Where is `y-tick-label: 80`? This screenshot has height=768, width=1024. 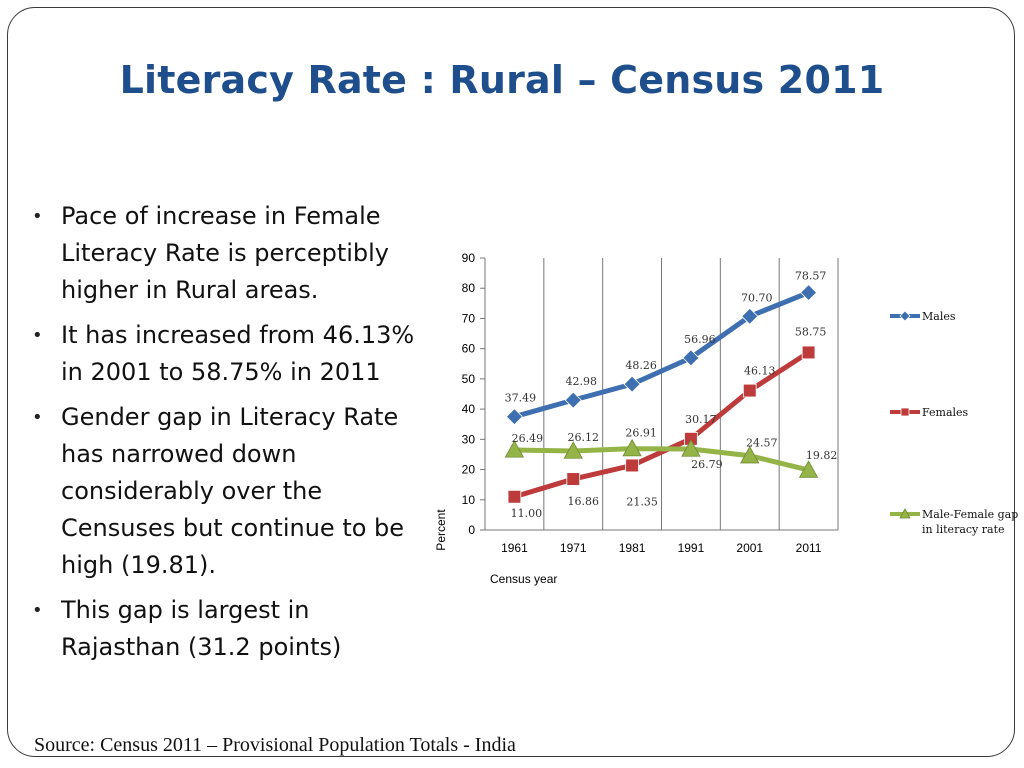
y-tick-label: 80 is located at coordinates (469, 288).